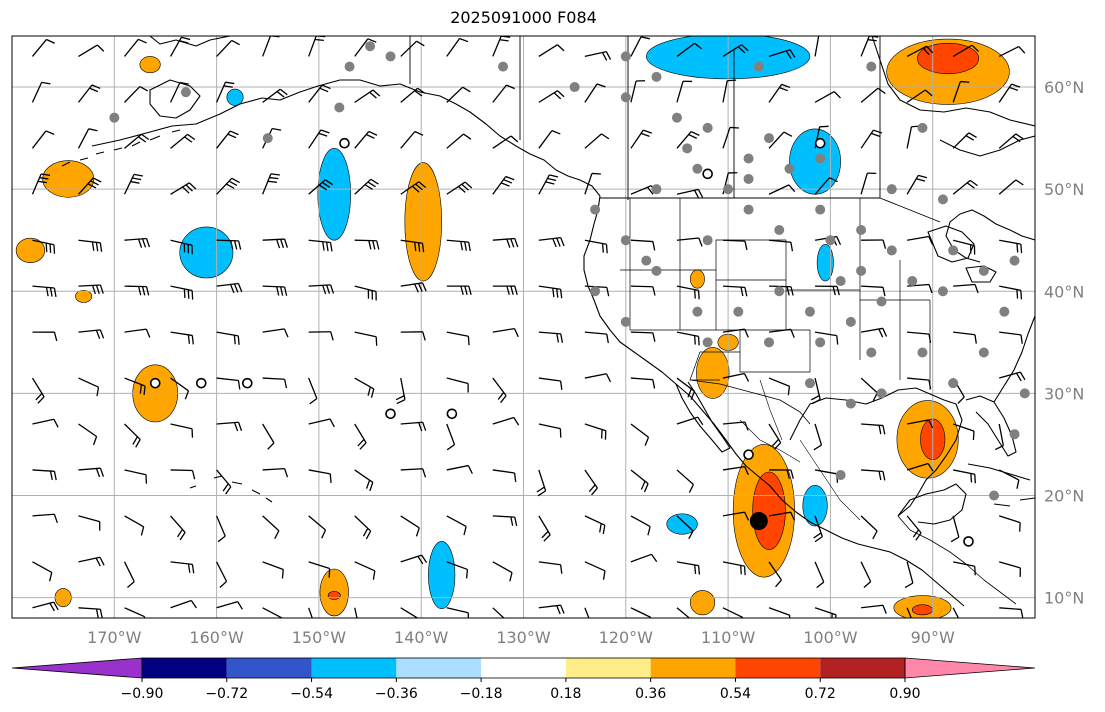 The image size is (1105, 712). What do you see at coordinates (396, 694) in the screenshot?
I see `colorbar-tick-label: −0.36` at bounding box center [396, 694].